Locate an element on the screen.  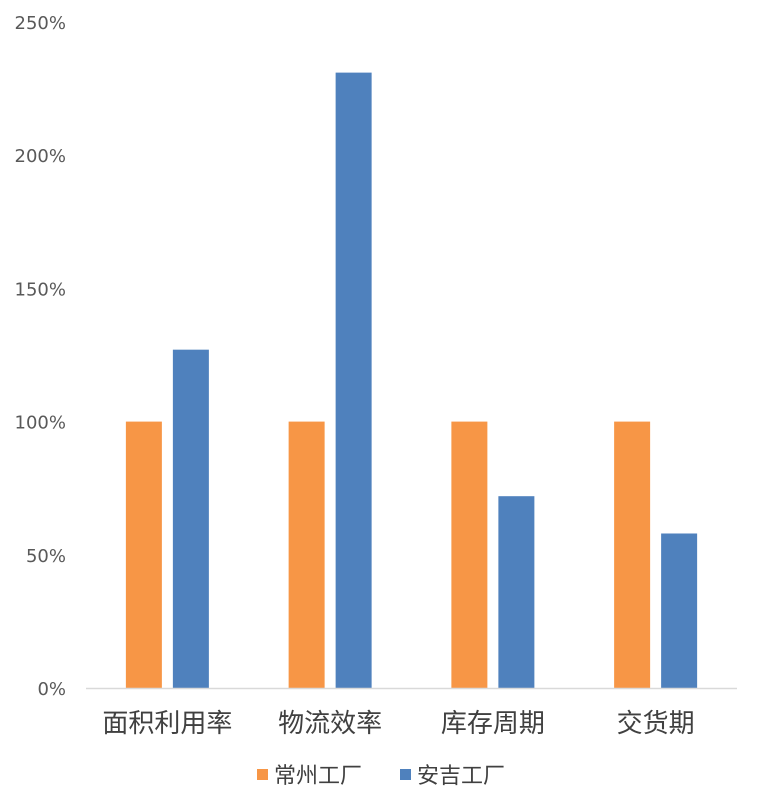
legend-label: 安吉工厂 is located at coordinates (461, 776).